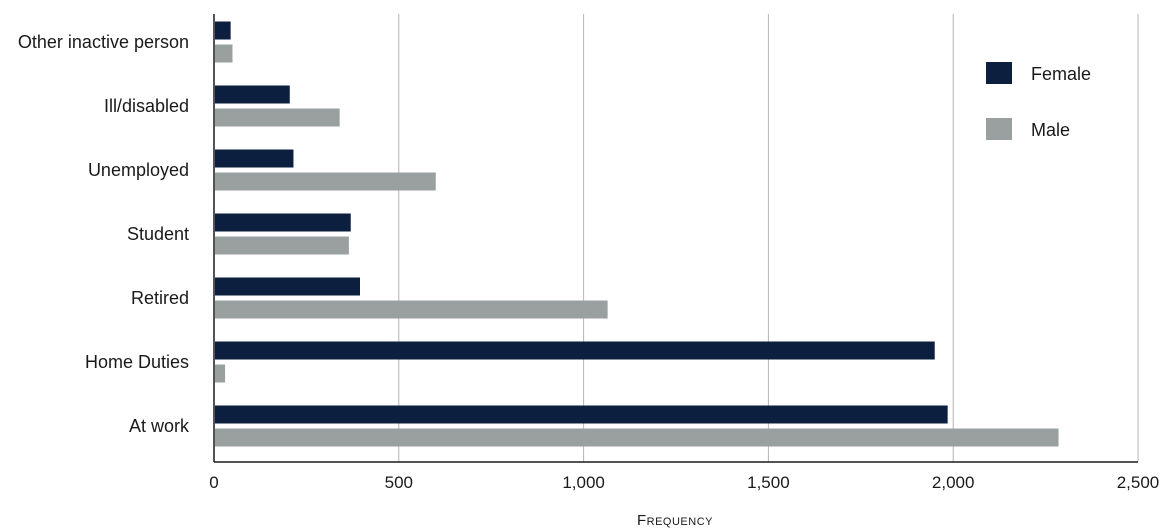 This screenshot has height=531, width=1161. I want to click on legend-swatch-female, so click(999, 73).